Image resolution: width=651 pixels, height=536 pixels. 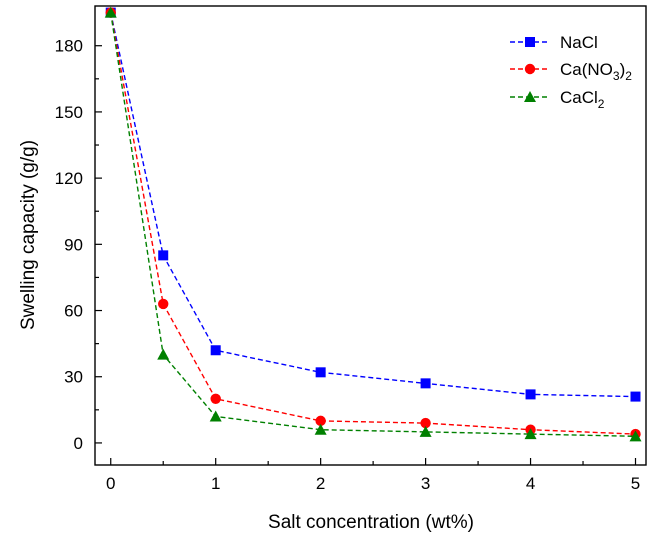 What do you see at coordinates (557, 99) in the screenshot?
I see `legend-item-cacl2: CaCl2` at bounding box center [557, 99].